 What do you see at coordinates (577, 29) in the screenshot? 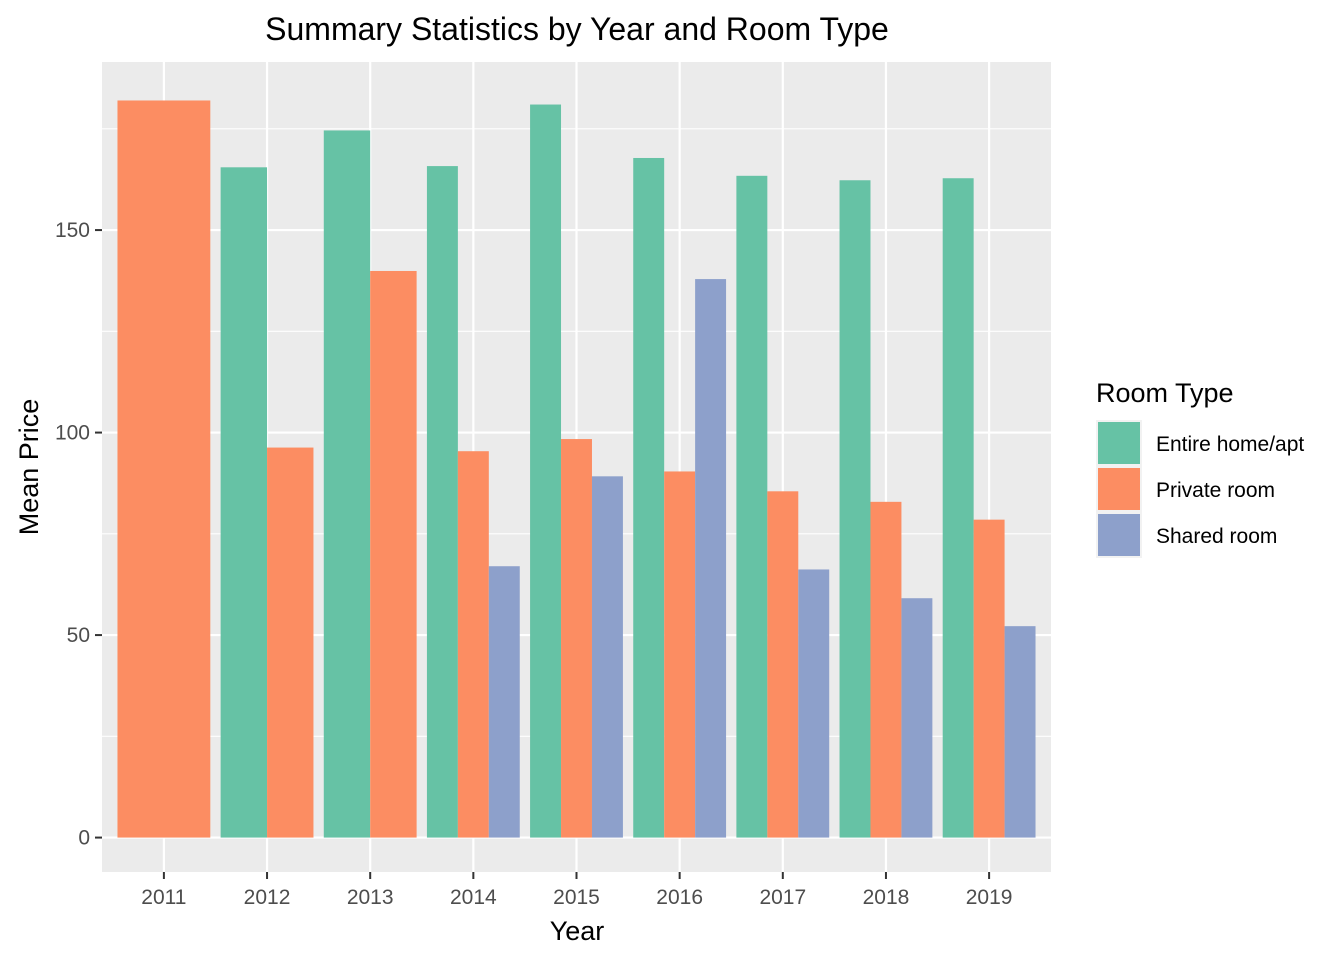
I see `chart-title: Summary Statistics by Year and Room Type` at bounding box center [577, 29].